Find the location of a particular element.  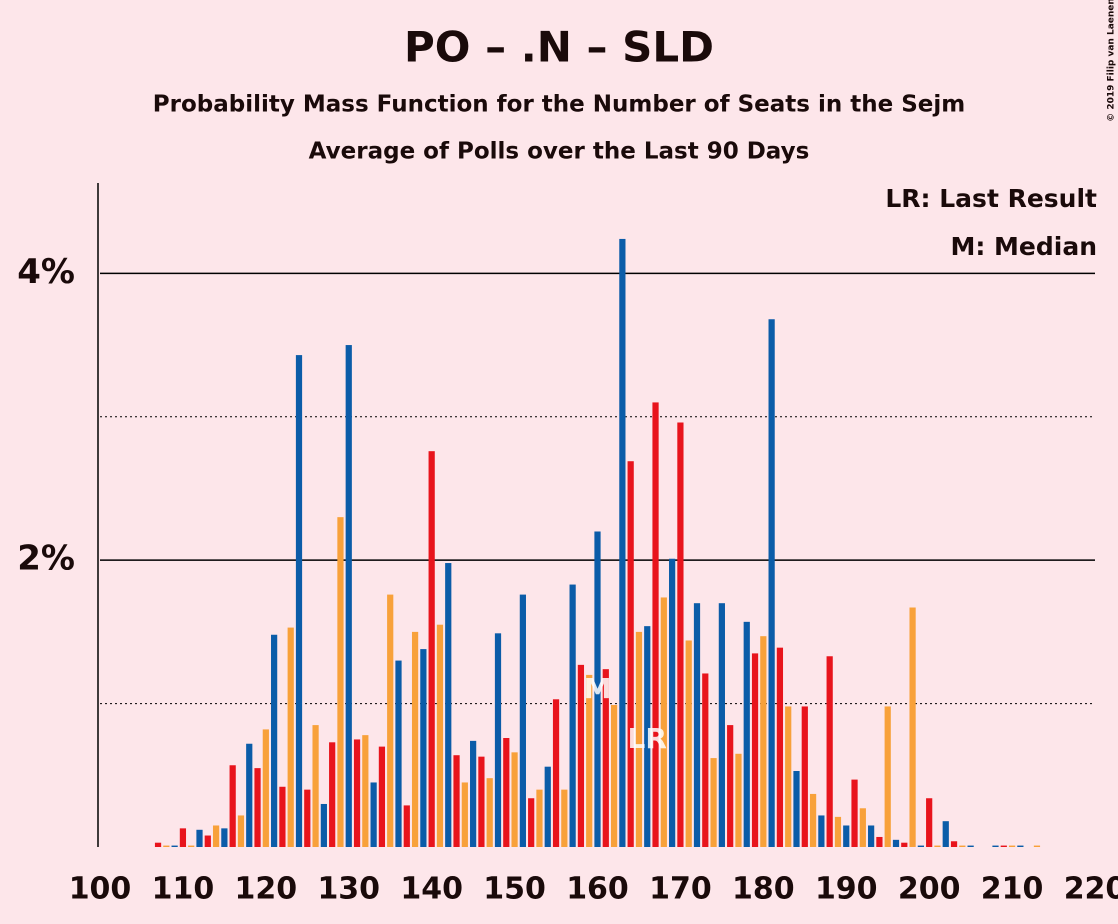

x-tick-label: 210 is located at coordinates (1012, 889).